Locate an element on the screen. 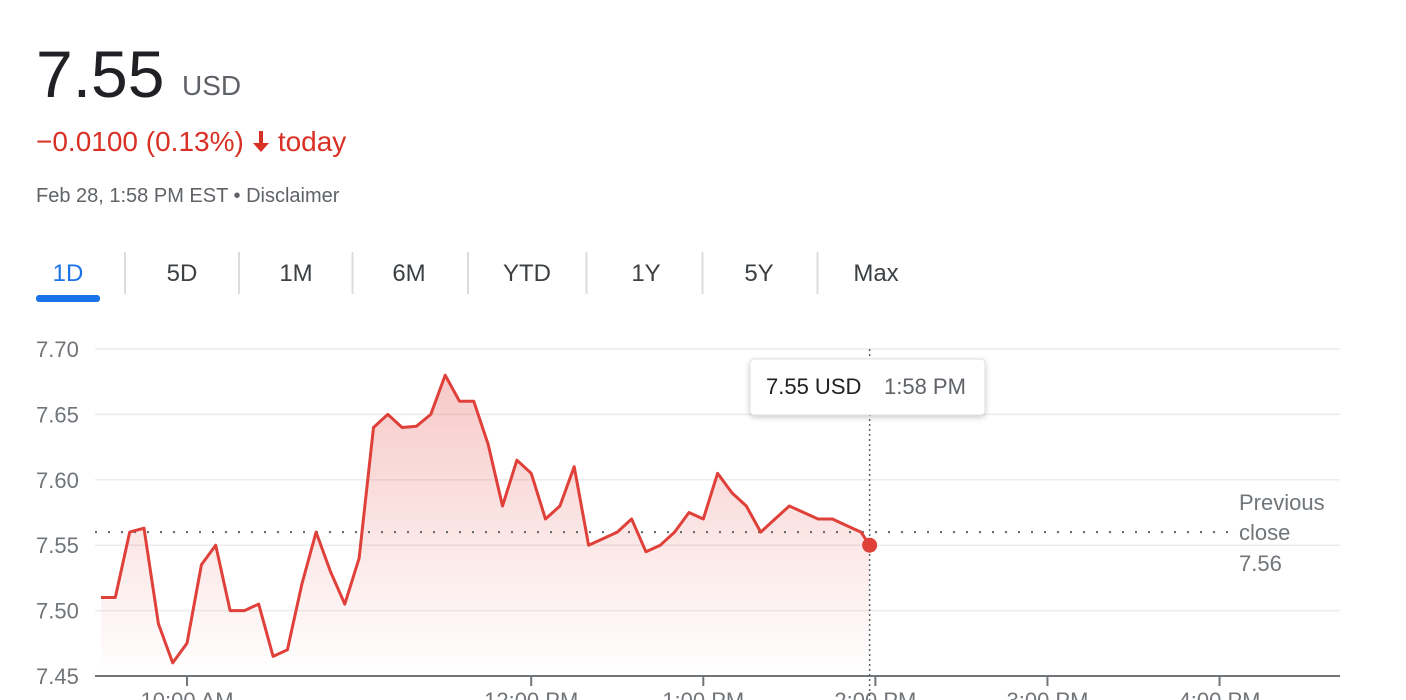  y-tick-label: 7.50 is located at coordinates (57, 611).